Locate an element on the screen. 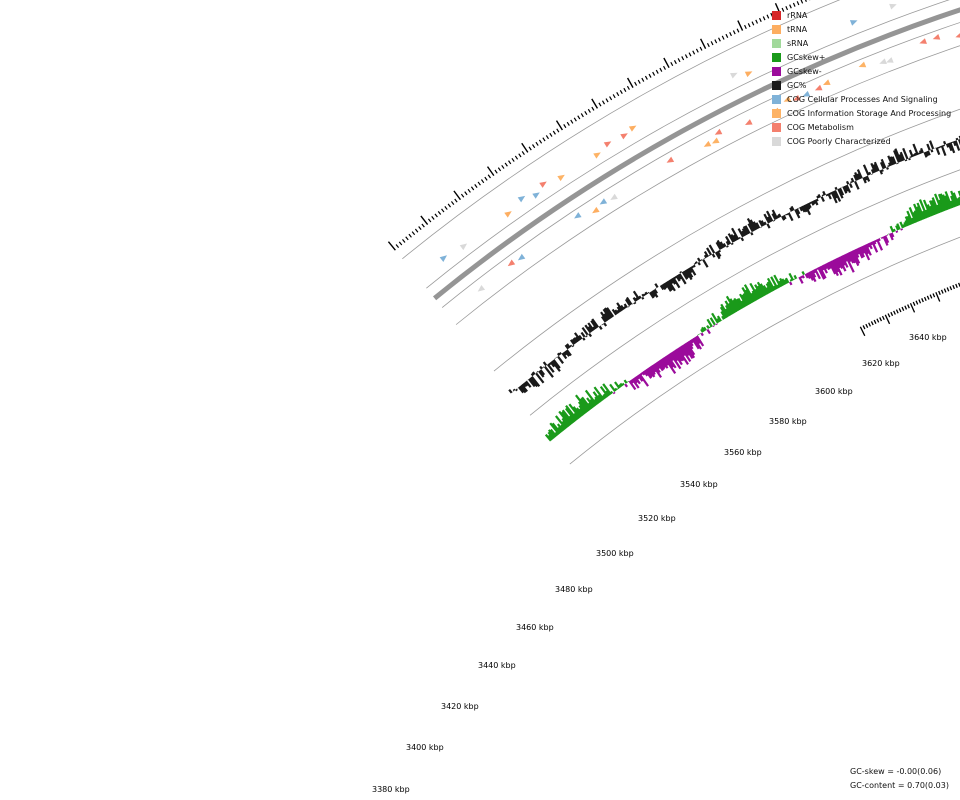  legend-item-cog-metabolism: COG Metabolism is located at coordinates (861, 127).